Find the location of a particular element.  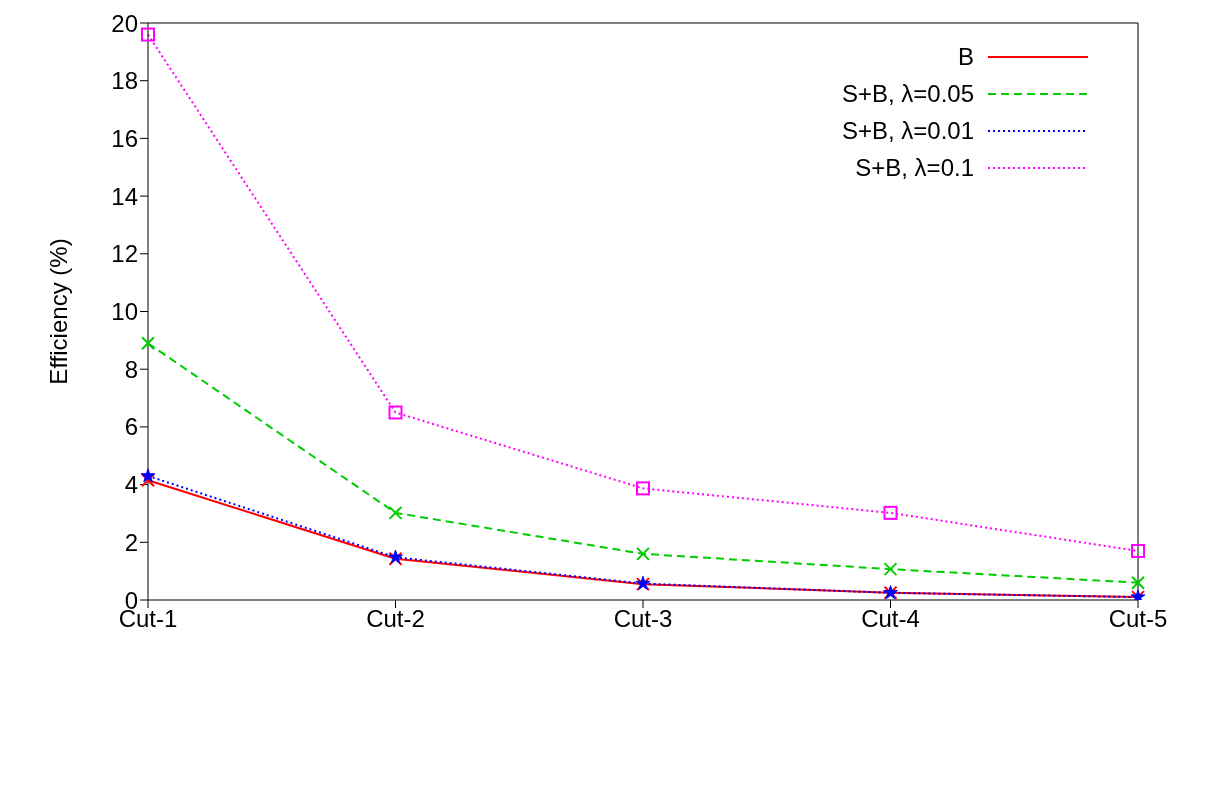

x-tick-label: Cut-3 is located at coordinates (643, 619).